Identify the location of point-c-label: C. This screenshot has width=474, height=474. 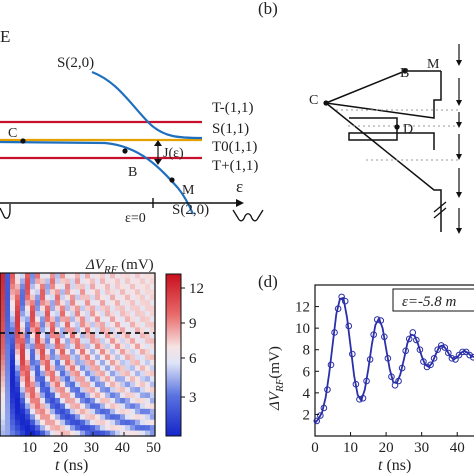
(12, 133).